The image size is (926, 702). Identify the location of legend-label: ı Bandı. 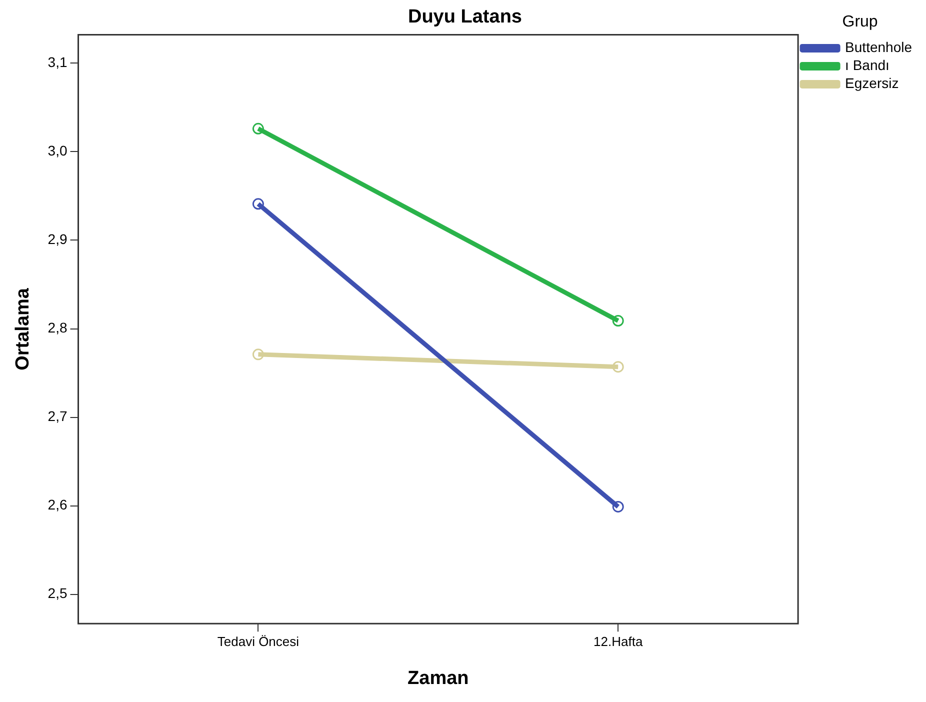
(867, 65).